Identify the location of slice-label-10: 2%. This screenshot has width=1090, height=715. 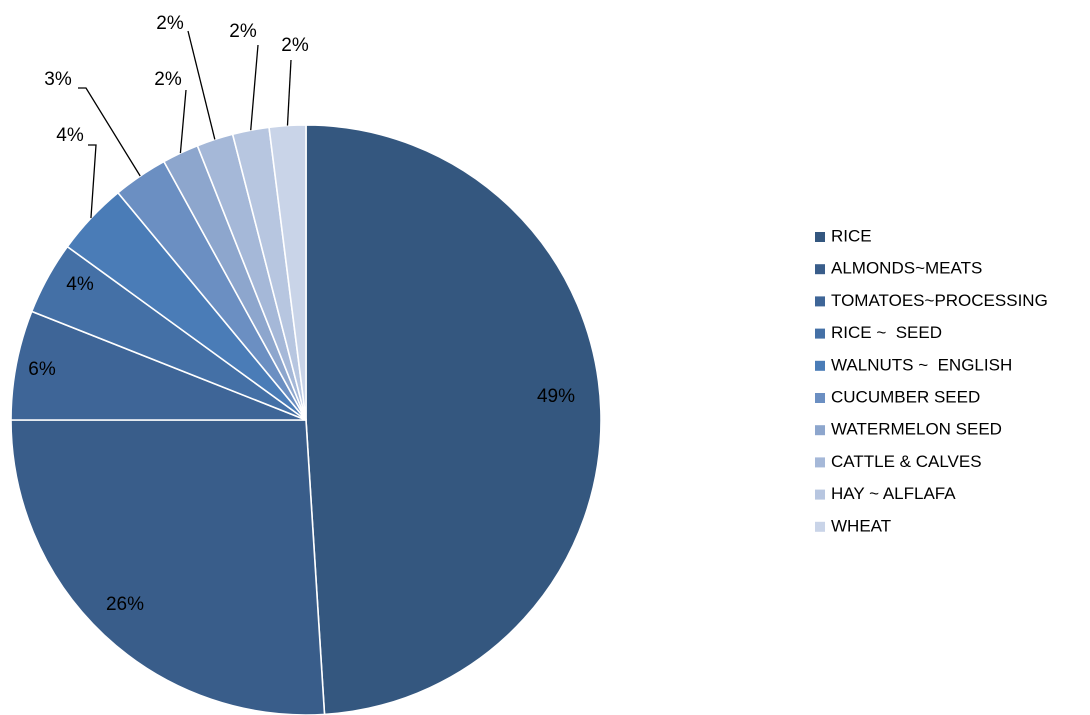
(295, 45).